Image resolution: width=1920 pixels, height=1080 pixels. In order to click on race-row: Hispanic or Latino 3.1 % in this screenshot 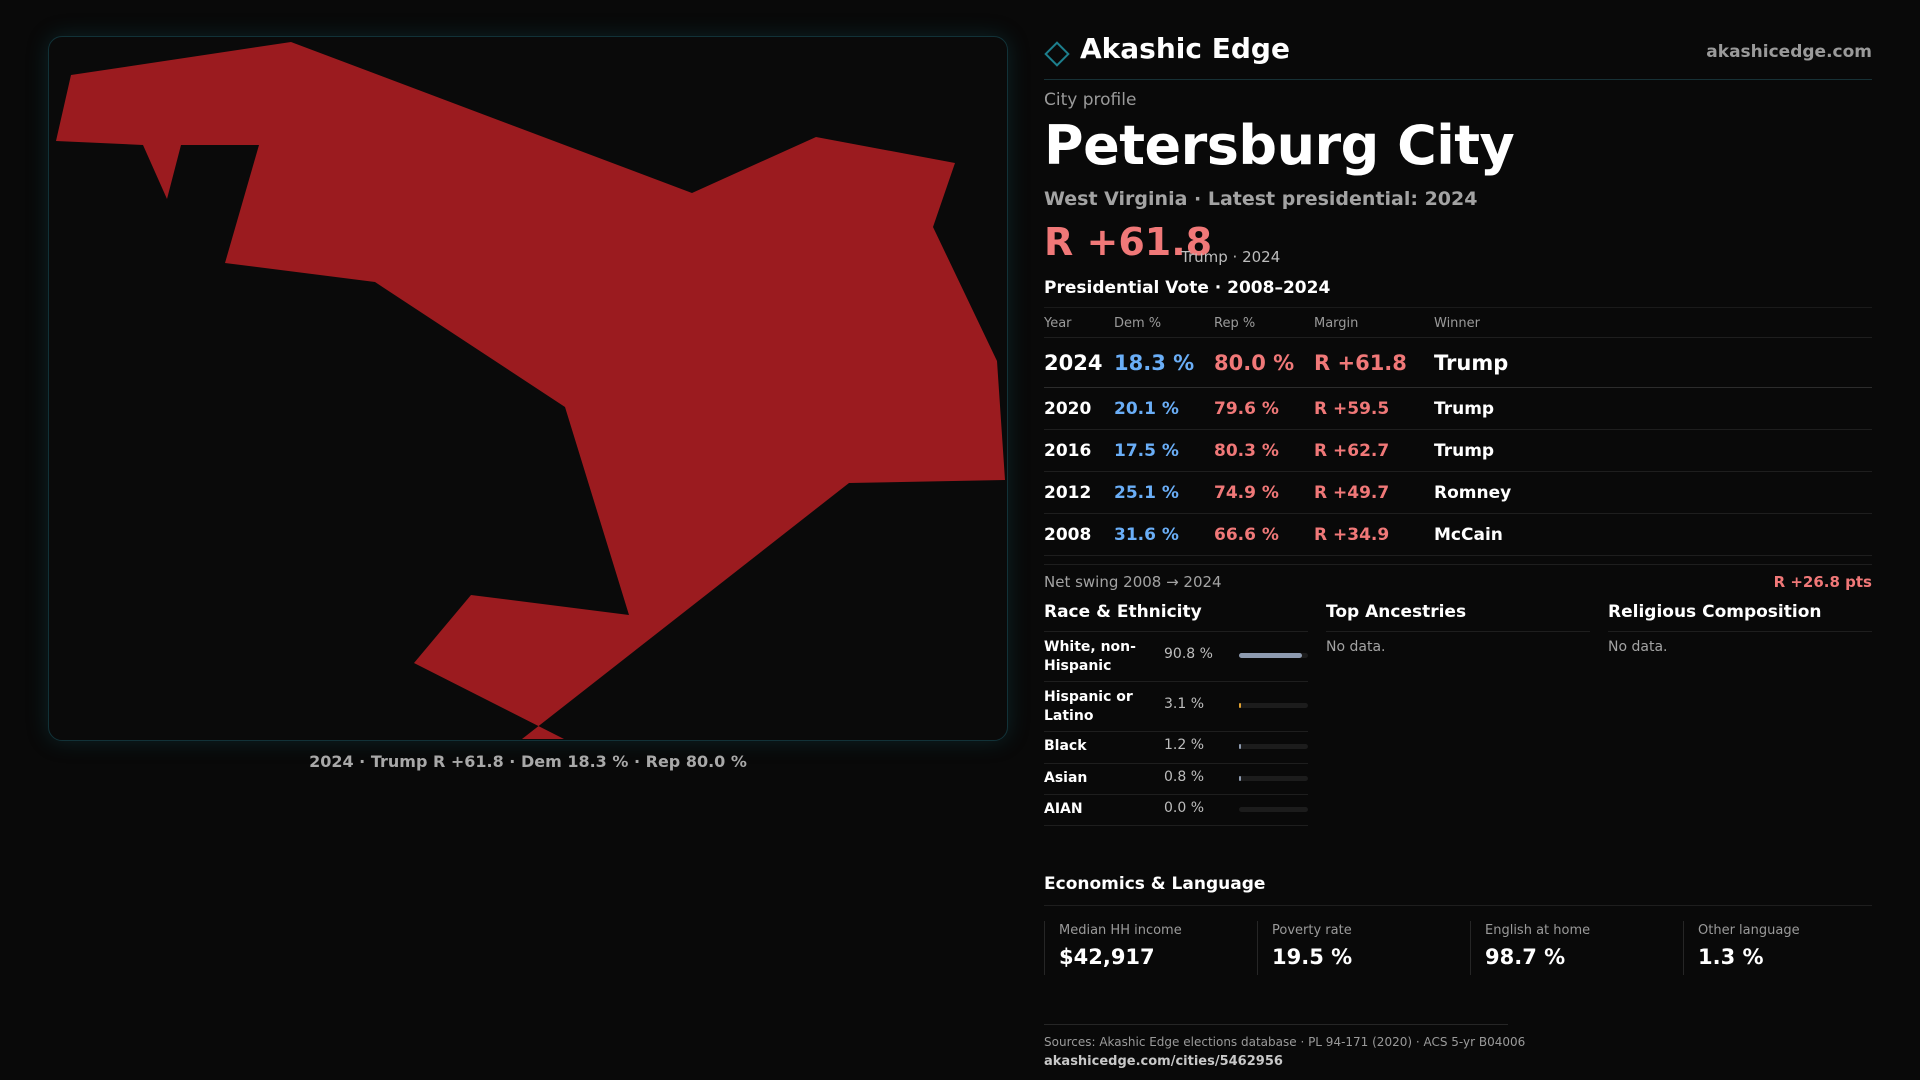, I will do `click(1176, 707)`.